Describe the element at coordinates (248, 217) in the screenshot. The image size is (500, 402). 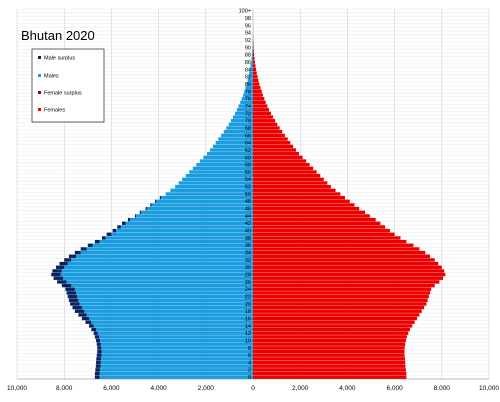
I see `age-label: 44` at that location.